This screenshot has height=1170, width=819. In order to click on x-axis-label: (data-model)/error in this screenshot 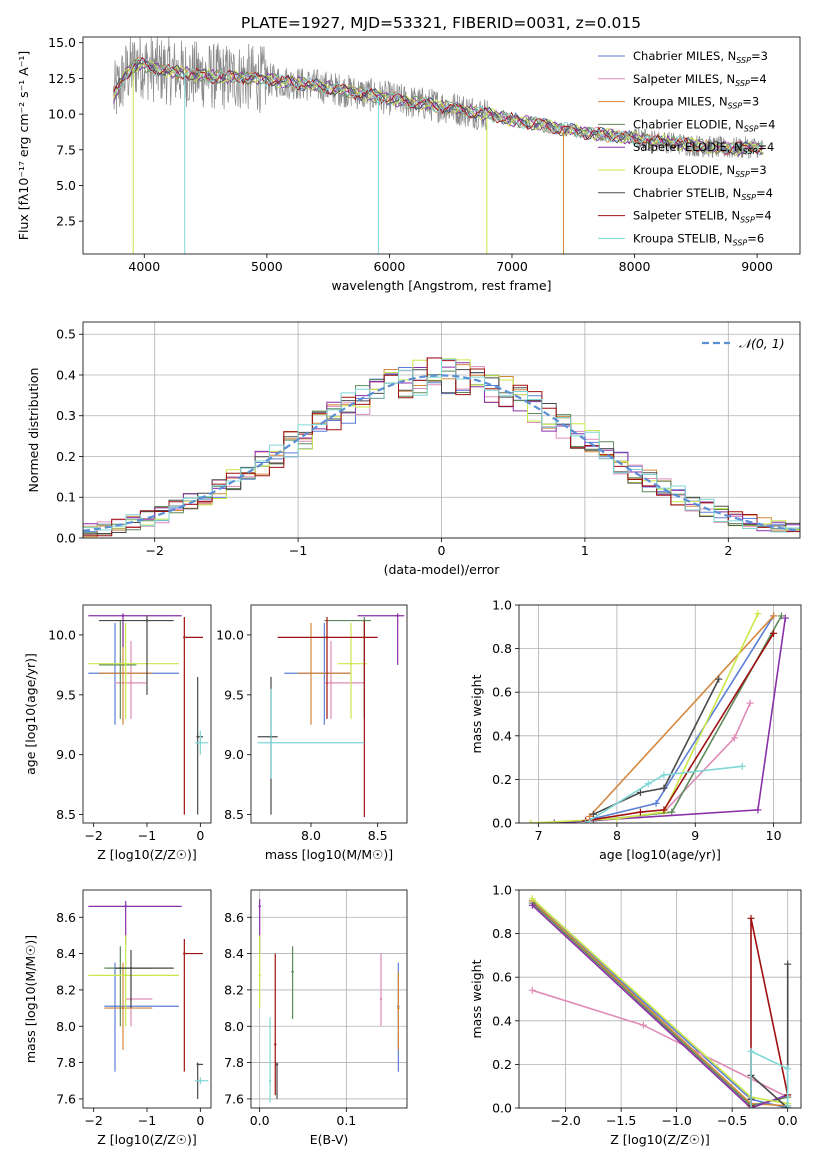, I will do `click(442, 569)`.